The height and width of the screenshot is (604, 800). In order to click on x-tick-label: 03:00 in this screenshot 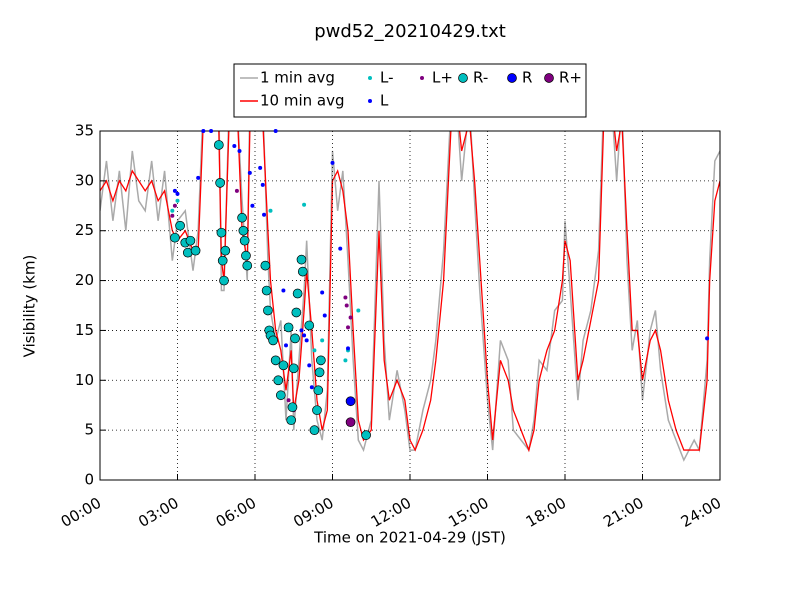, I will do `click(158, 512)`.